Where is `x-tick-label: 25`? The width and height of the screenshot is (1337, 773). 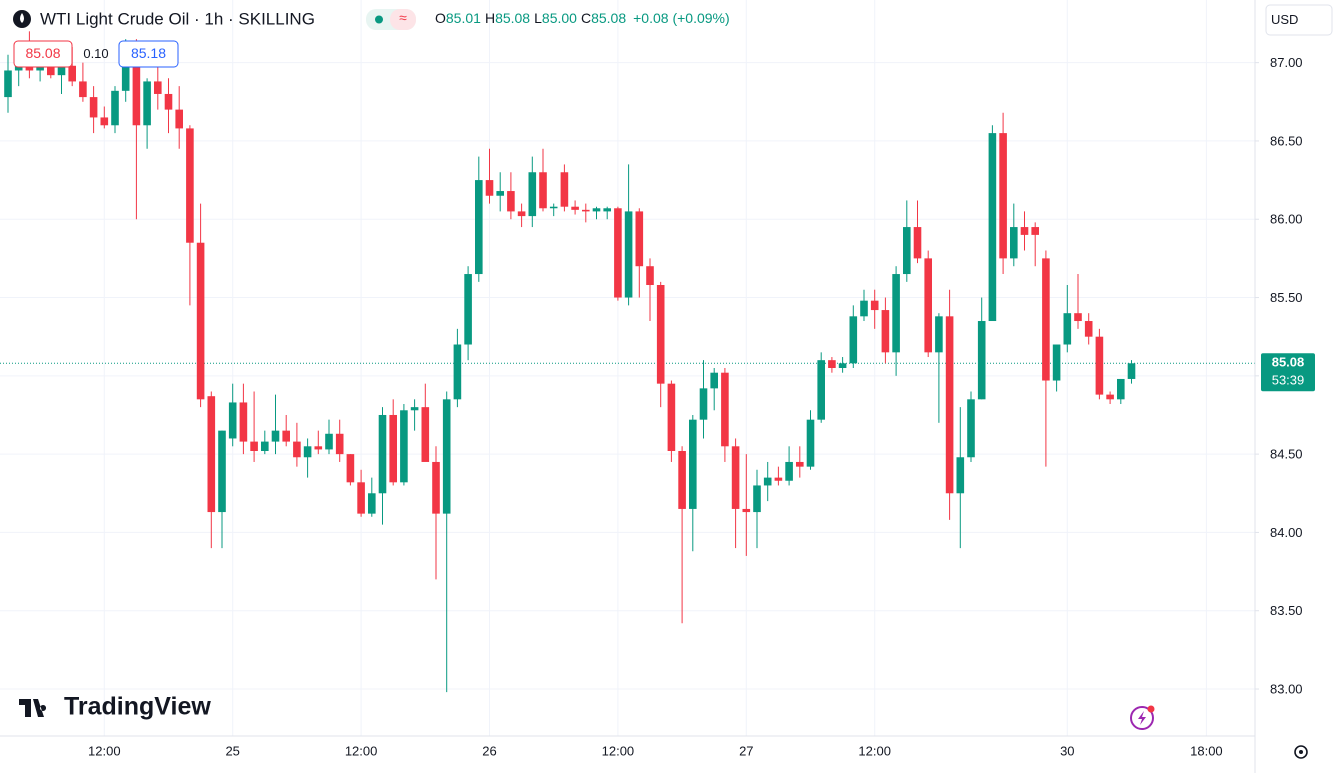 x-tick-label: 25 is located at coordinates (232, 750).